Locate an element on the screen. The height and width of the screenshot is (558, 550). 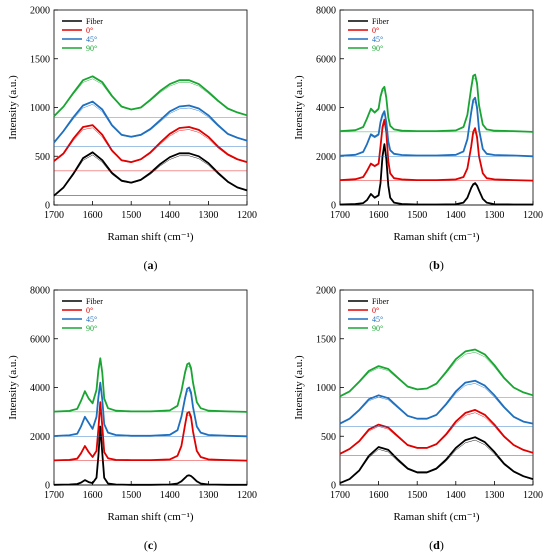
y-tick-label: 1500 is located at coordinates (40, 59).